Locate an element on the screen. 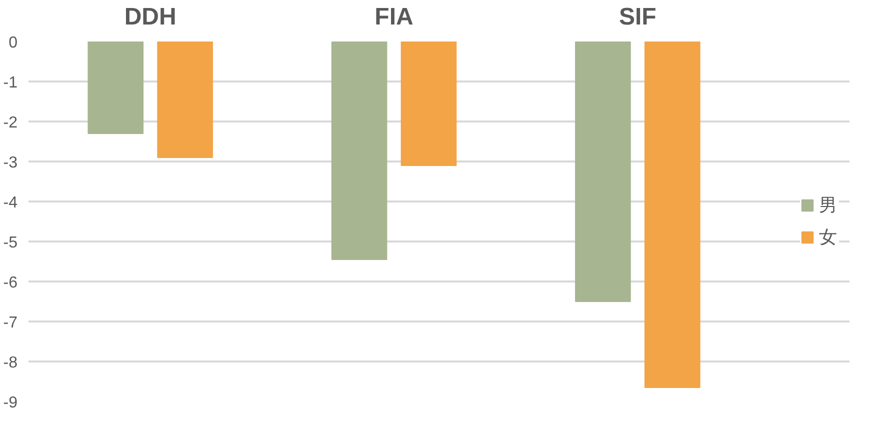 This screenshot has height=441, width=877. y-tick-label: -3 is located at coordinates (10, 163).